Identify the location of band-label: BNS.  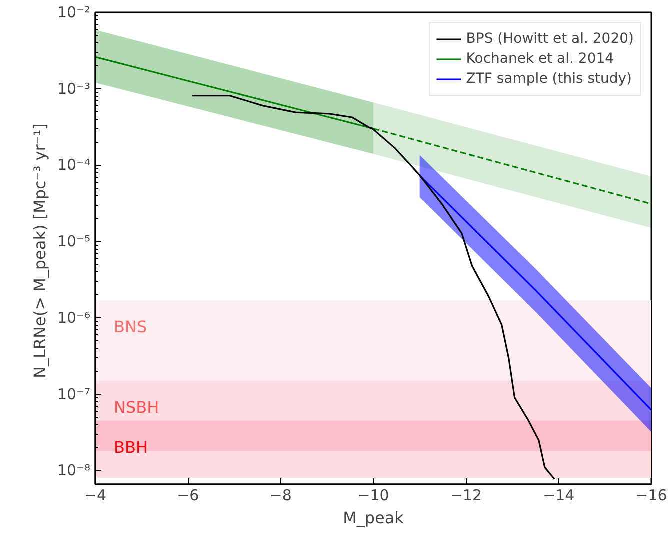
(131, 327).